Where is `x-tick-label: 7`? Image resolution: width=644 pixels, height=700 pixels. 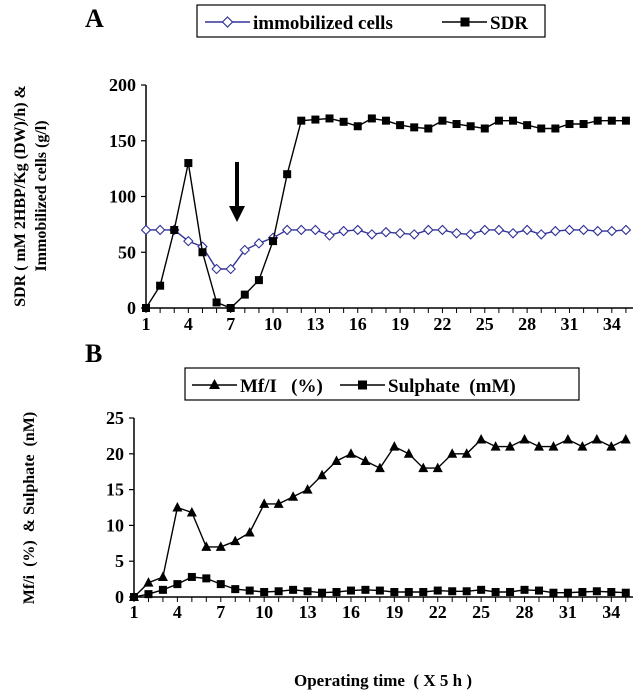 x-tick-label: 7 is located at coordinates (220, 612).